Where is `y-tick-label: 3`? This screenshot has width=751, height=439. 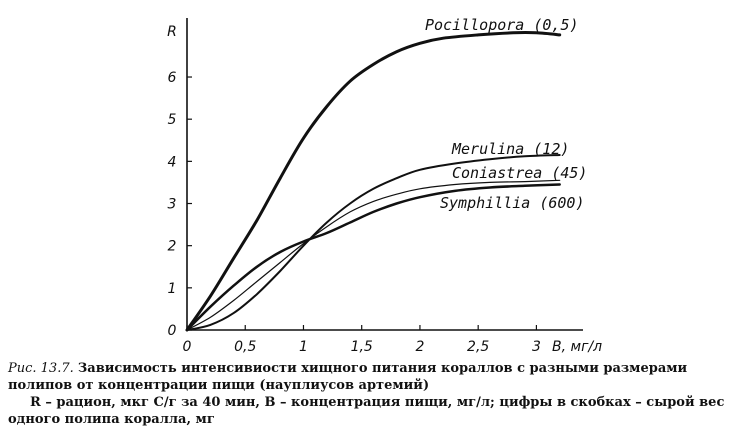
y-tick-label: 3 is located at coordinates (172, 205).